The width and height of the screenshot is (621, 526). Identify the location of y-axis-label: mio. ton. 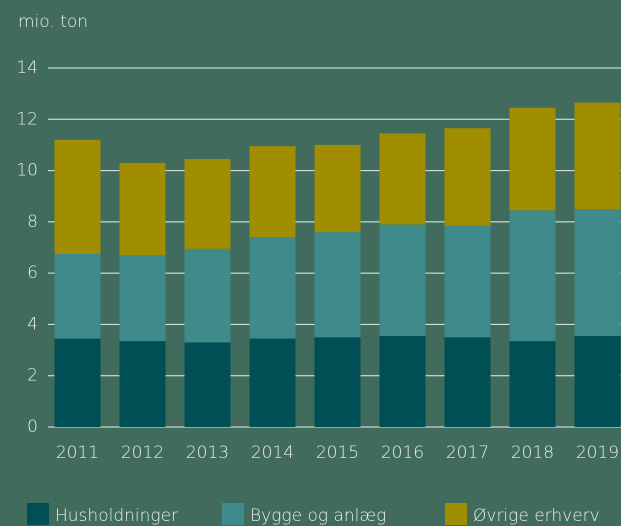
(53, 22).